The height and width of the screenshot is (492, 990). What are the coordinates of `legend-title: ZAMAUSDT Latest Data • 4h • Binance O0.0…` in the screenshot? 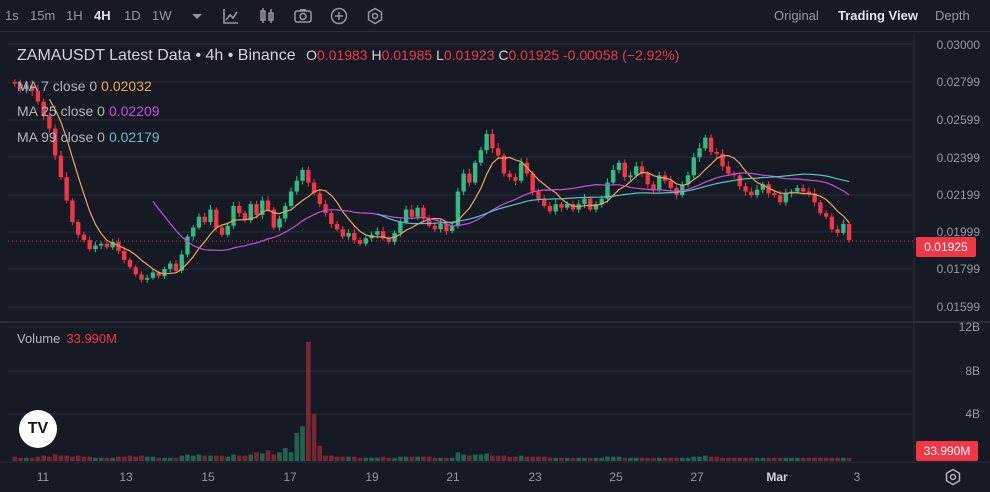 It's located at (348, 55).